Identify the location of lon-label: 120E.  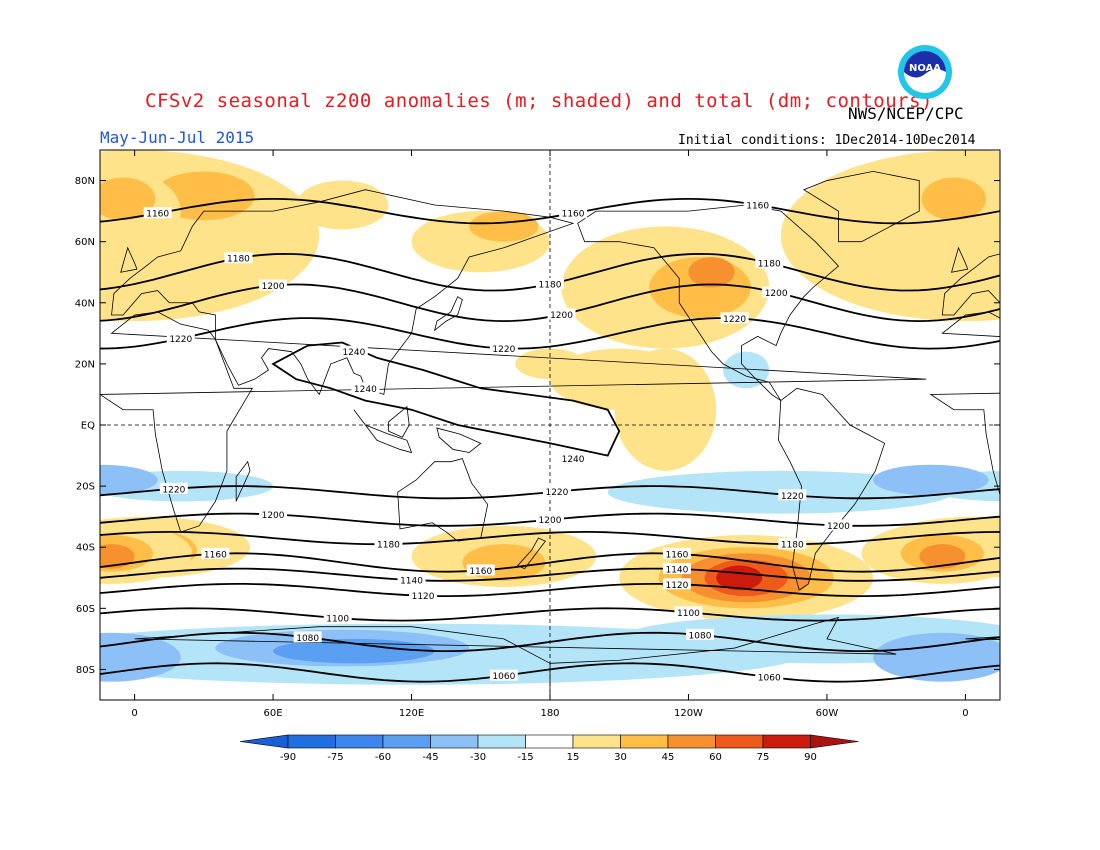
(411, 713).